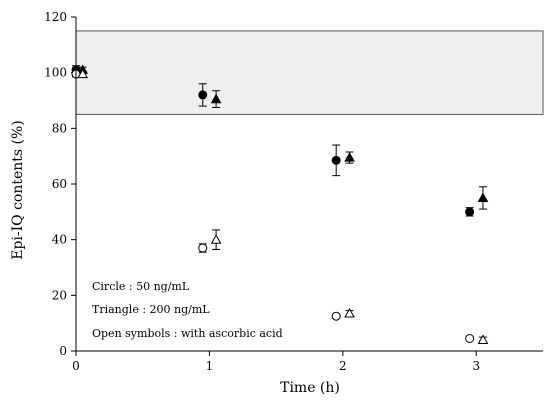  Describe the element at coordinates (59, 295) in the screenshot. I see `y-tick-label: 20` at that location.